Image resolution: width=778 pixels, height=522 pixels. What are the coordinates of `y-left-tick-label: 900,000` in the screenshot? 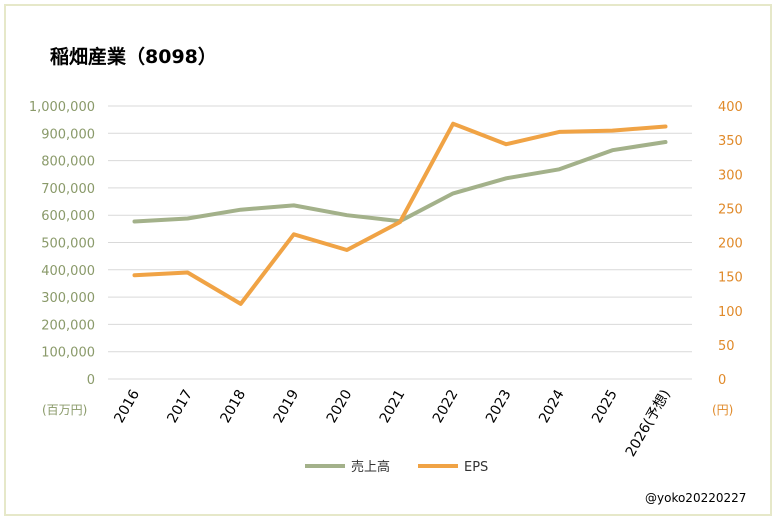 It's located at (68, 134).